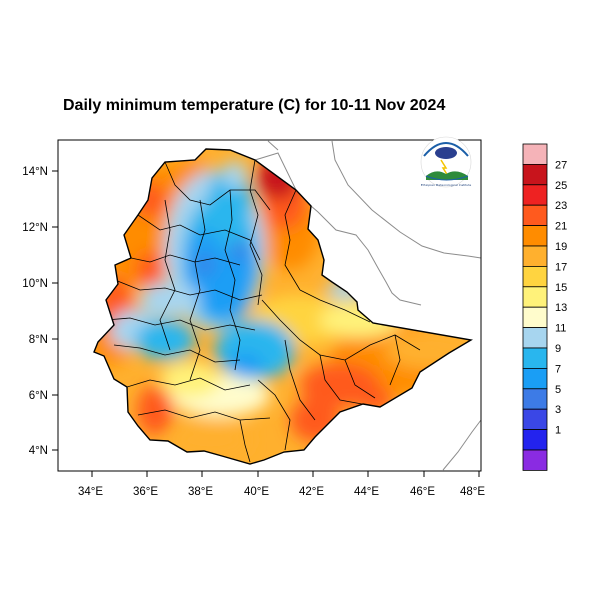 The width and height of the screenshot is (600, 600). What do you see at coordinates (366, 492) in the screenshot?
I see `x-tick-44: 44°E` at bounding box center [366, 492].